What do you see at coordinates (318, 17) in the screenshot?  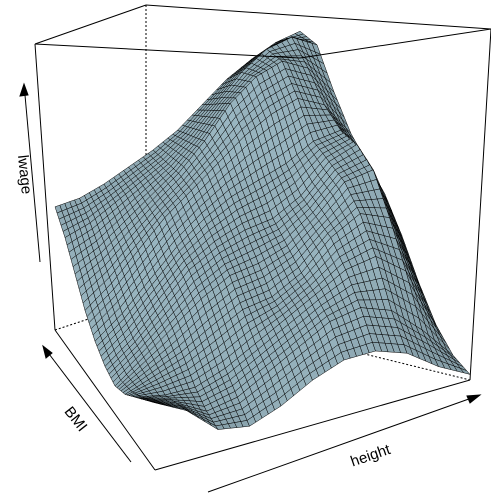 I see `box-edge-back-top-right` at bounding box center [318, 17].